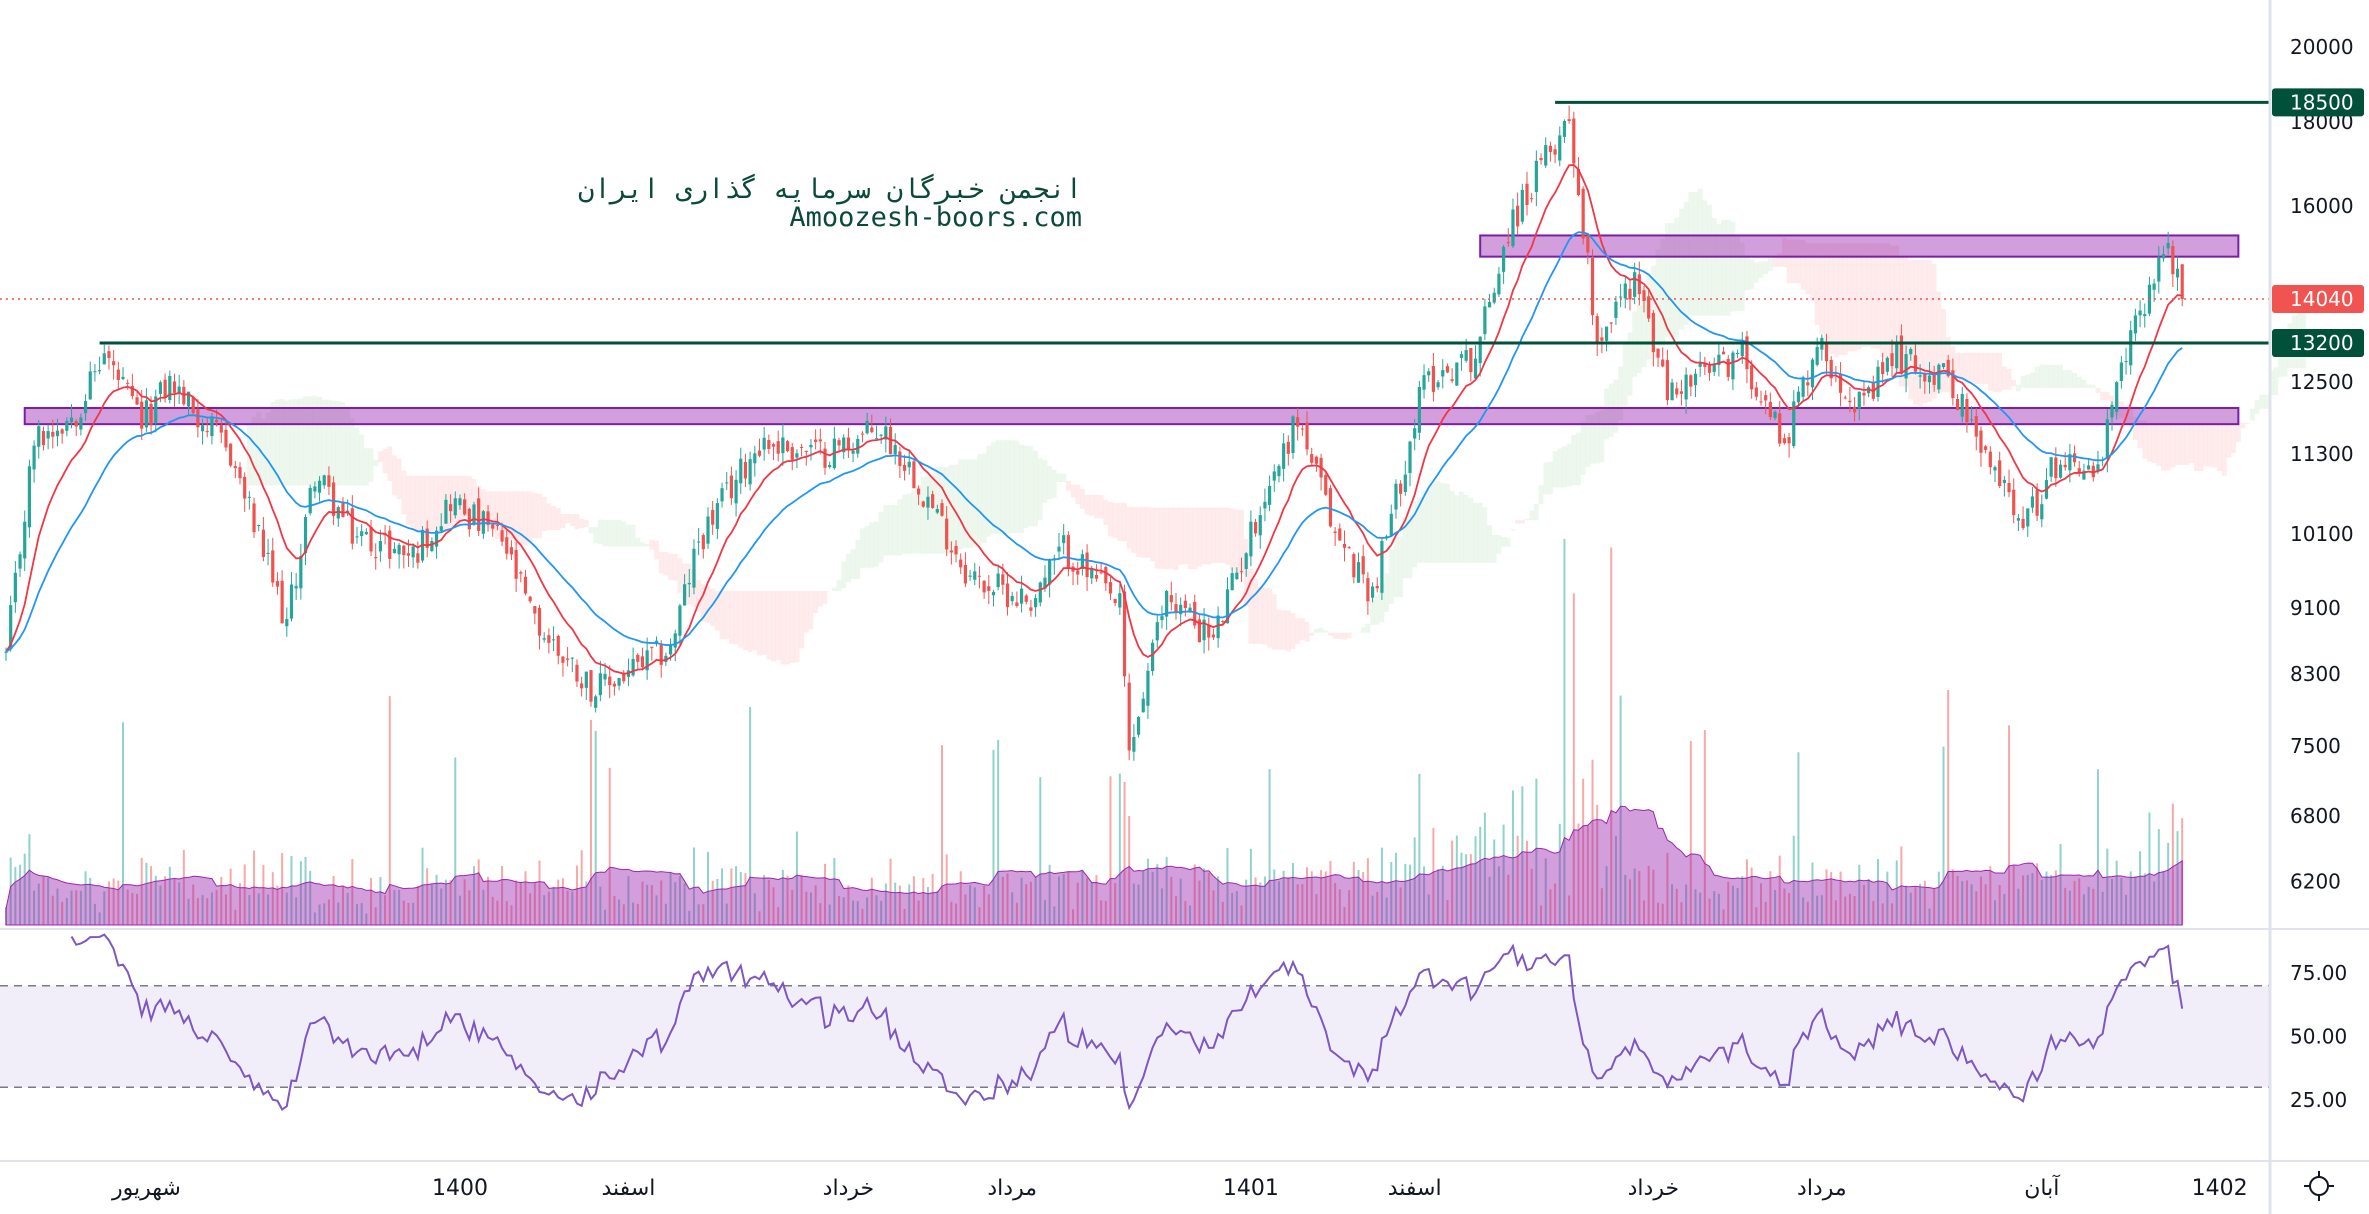  I want to click on price-tick-label: 20000, so click(2322, 47).